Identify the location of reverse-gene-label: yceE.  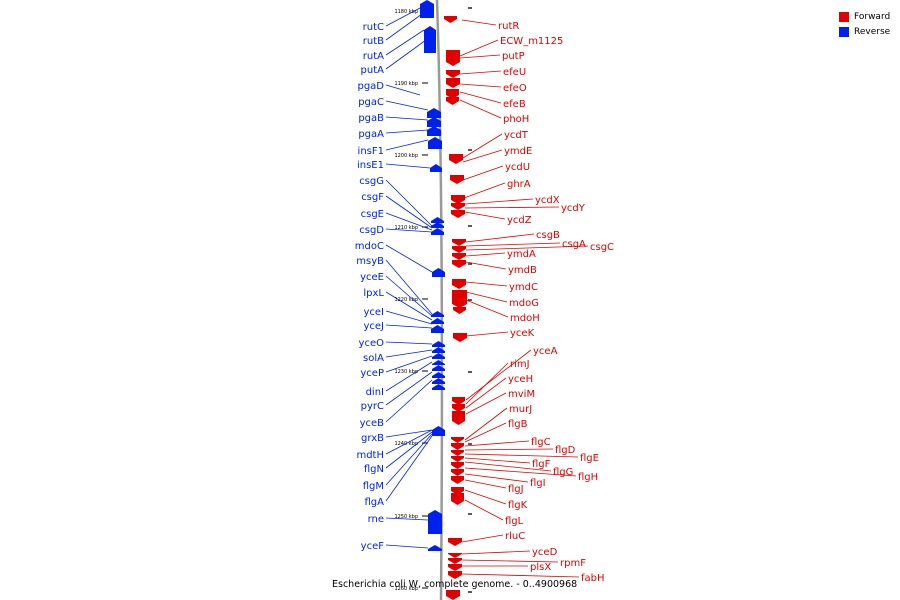
(372, 277).